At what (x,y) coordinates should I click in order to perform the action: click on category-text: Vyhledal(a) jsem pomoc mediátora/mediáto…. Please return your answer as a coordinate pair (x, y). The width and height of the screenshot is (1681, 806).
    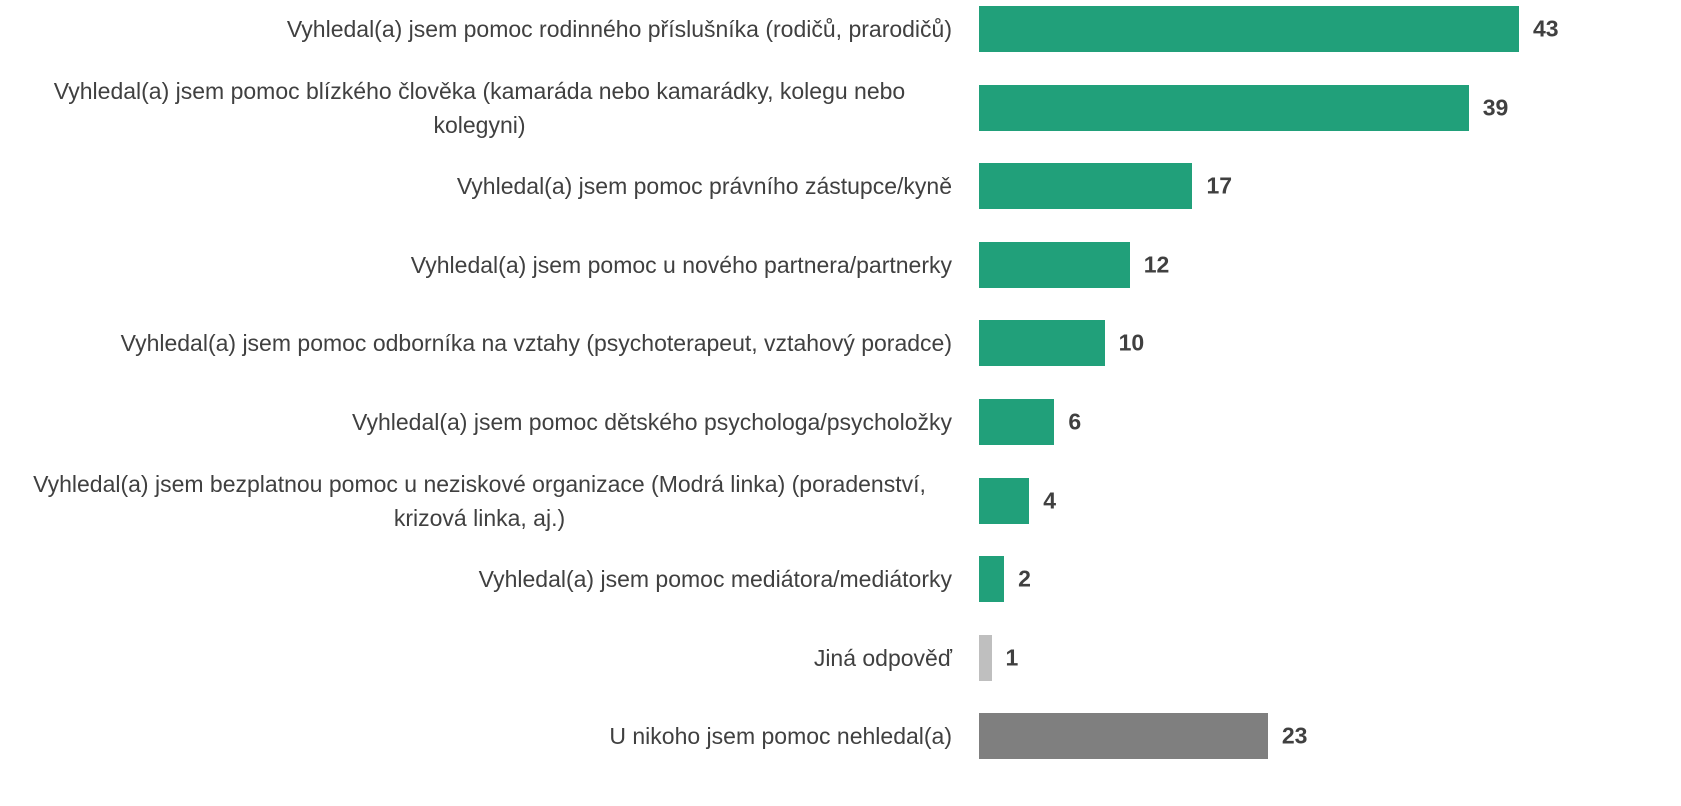
    Looking at the image, I should click on (715, 579).